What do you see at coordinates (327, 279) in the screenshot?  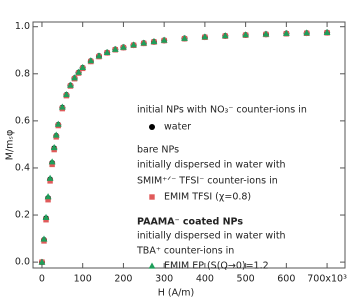 I see `x-tick-label: 700x10³` at bounding box center [327, 279].